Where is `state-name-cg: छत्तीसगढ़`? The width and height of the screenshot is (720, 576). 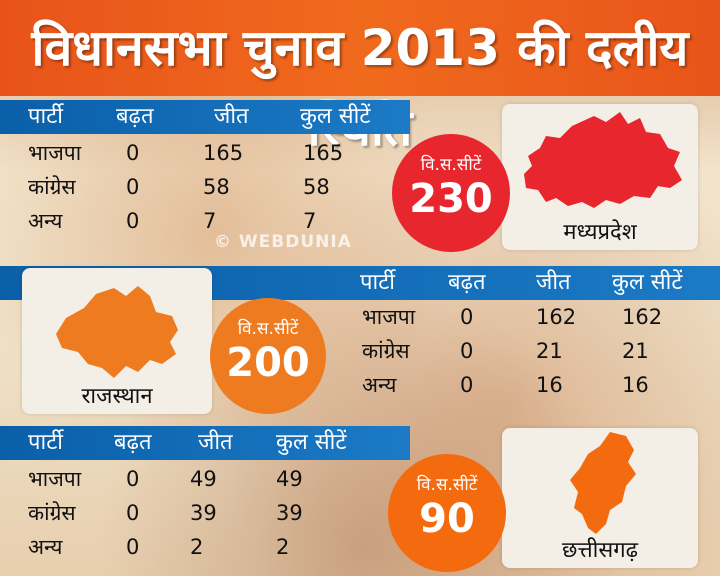 state-name-cg: छत्तीसगढ़ is located at coordinates (600, 550).